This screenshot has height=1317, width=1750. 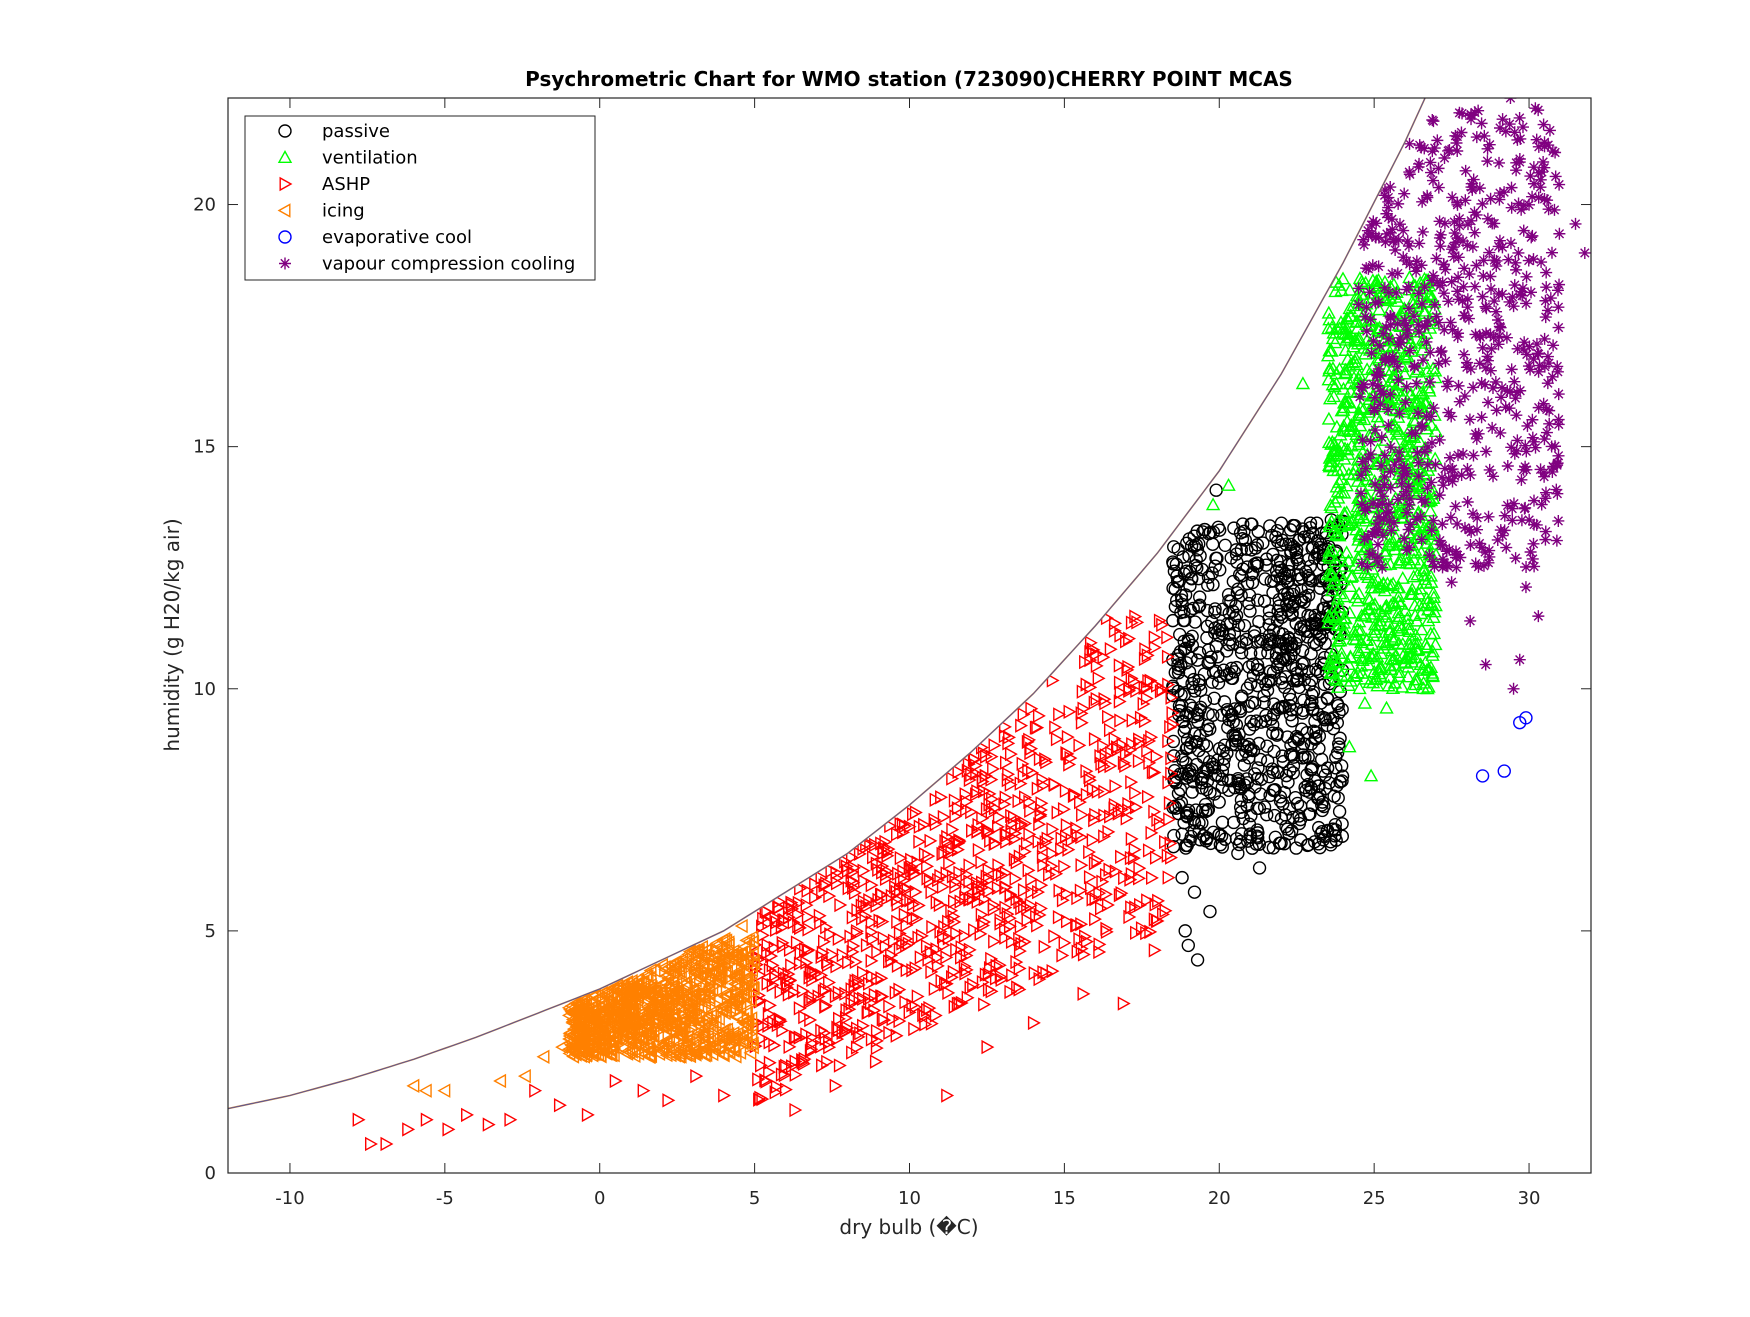 I want to click on y-tick-label: 0, so click(x=210, y=1173).